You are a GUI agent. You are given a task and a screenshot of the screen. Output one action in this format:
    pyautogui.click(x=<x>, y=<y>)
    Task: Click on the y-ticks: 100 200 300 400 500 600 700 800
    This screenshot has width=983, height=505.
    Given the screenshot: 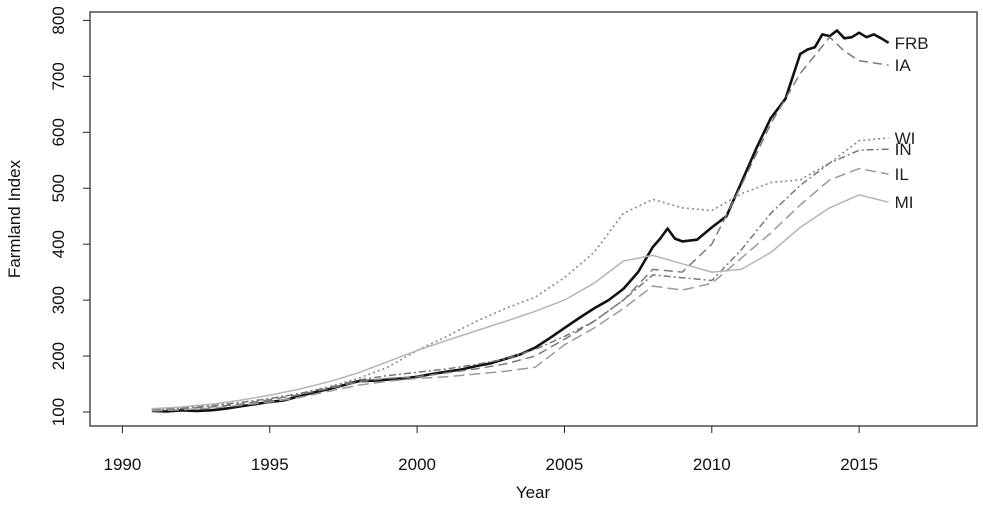 What is the action you would take?
    pyautogui.click(x=69, y=216)
    